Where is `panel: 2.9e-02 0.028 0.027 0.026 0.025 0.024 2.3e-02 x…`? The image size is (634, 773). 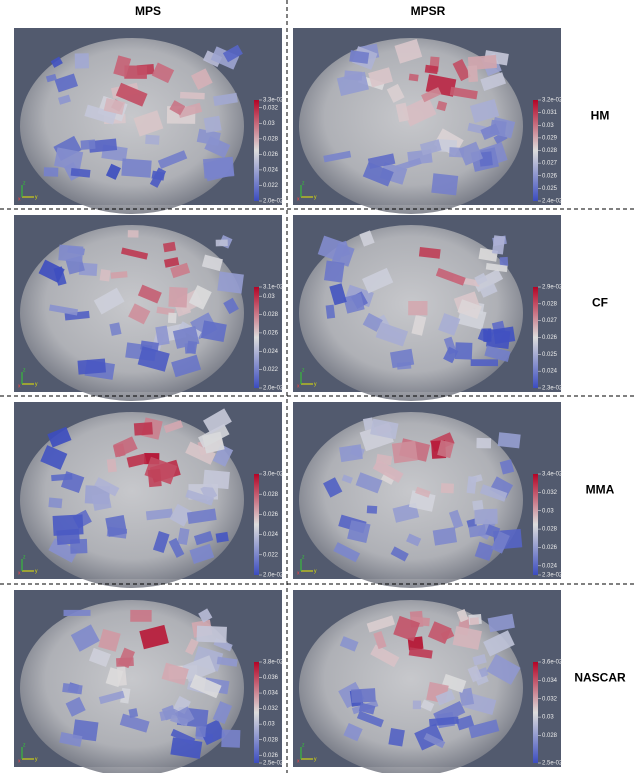 panel: 2.9e-02 0.028 0.027 0.026 0.025 0.024 2.3e-02 x… is located at coordinates (428, 308).